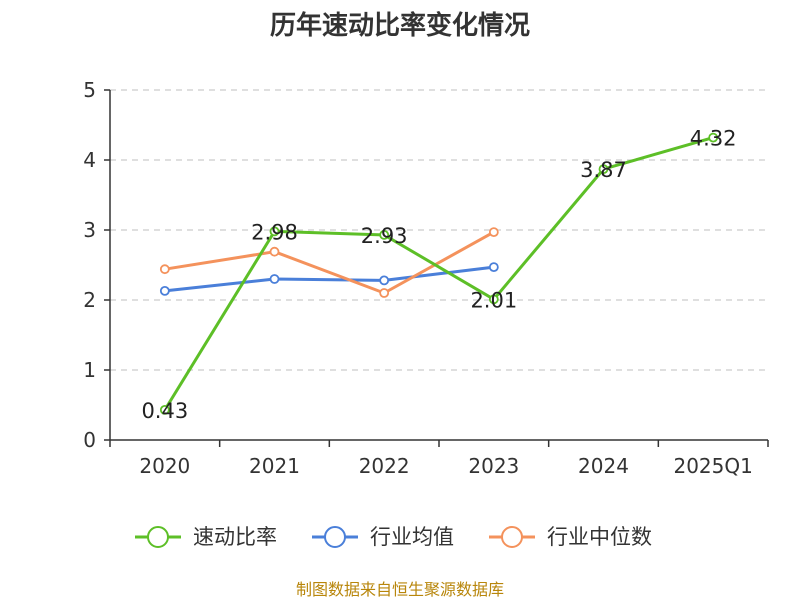  What do you see at coordinates (599, 537) in the screenshot?
I see `legend-label-2: 行业中位数` at bounding box center [599, 537].